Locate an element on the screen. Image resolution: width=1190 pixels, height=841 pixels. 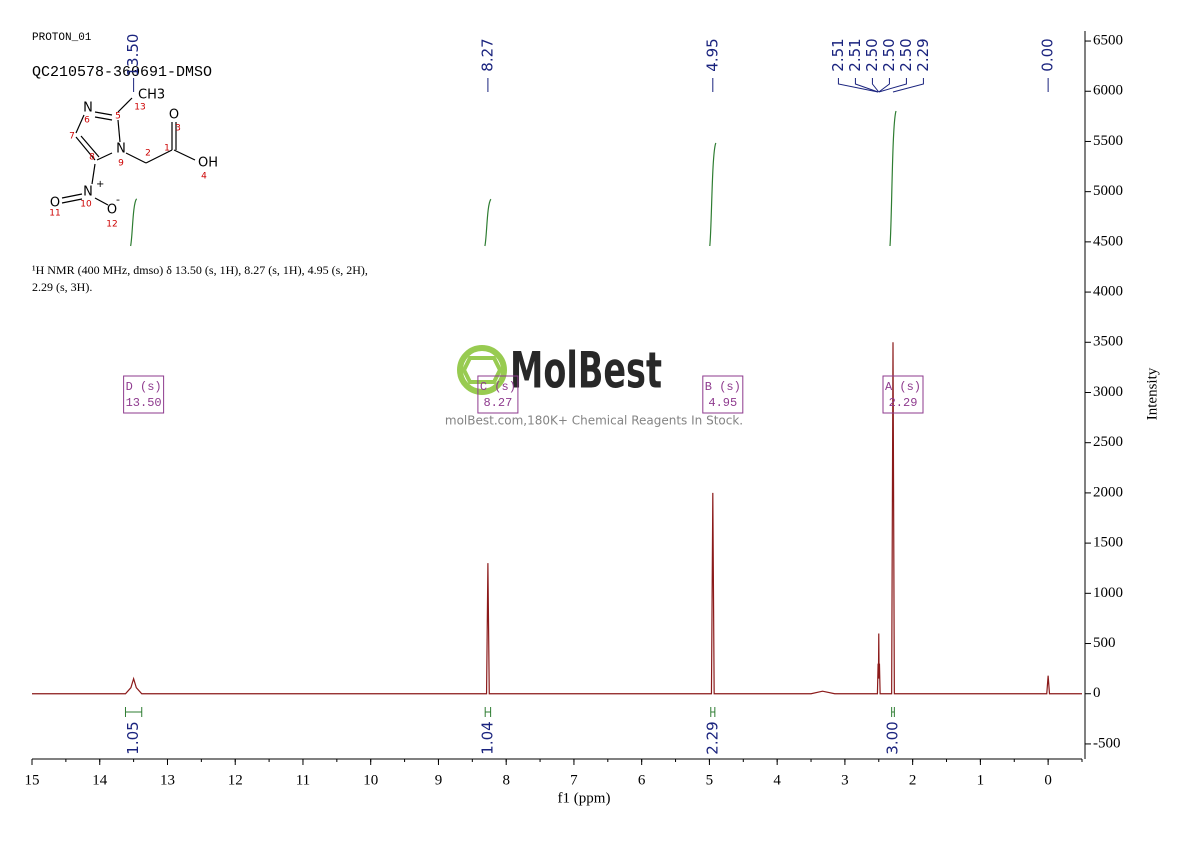
atom-number: 13 is located at coordinates (139, 108).